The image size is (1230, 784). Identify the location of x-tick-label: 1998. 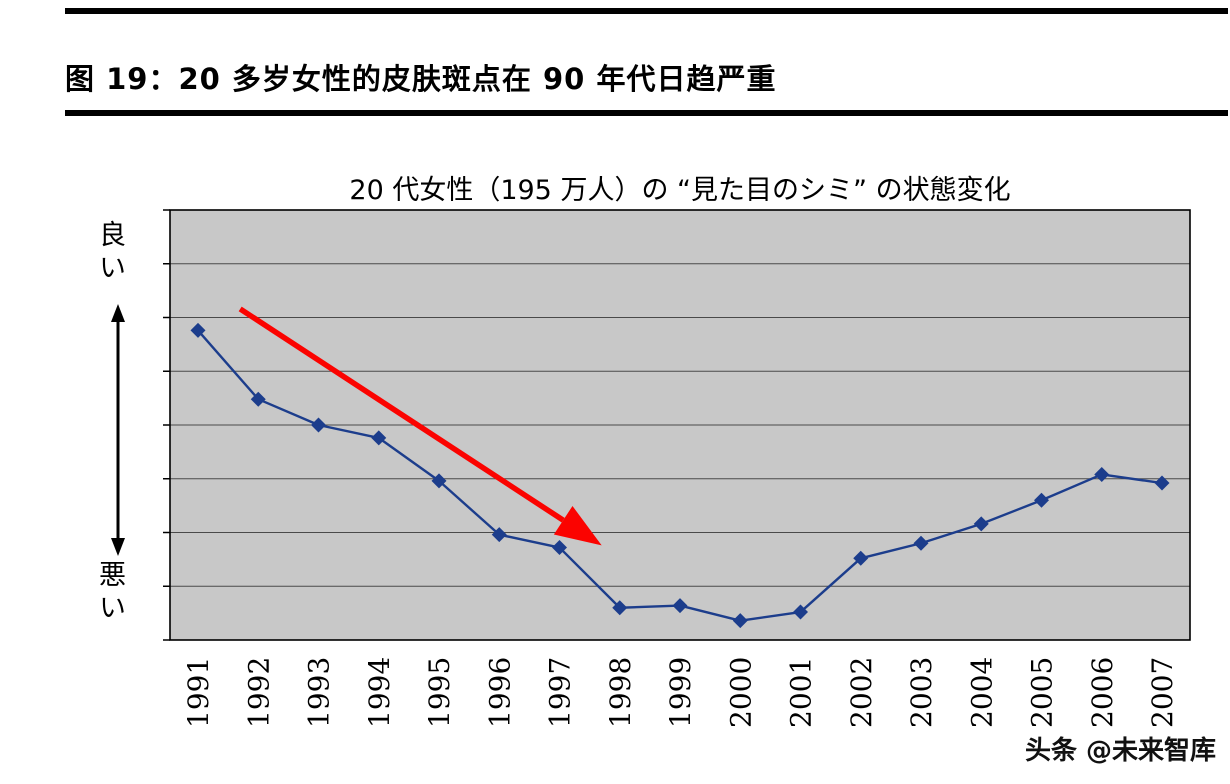
(620, 692).